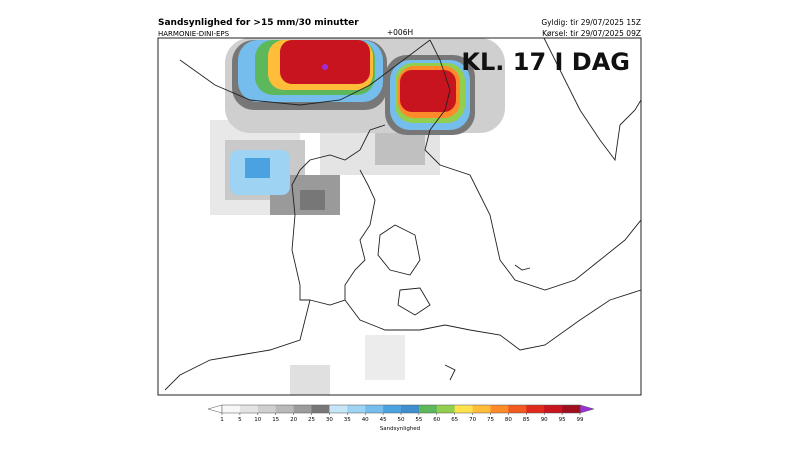  I want to click on colorbar: 1 5 10 15 20 25 30 35 40 45 50 55 60 65 70 75 80 85 90 95 99, so click(401, 413).